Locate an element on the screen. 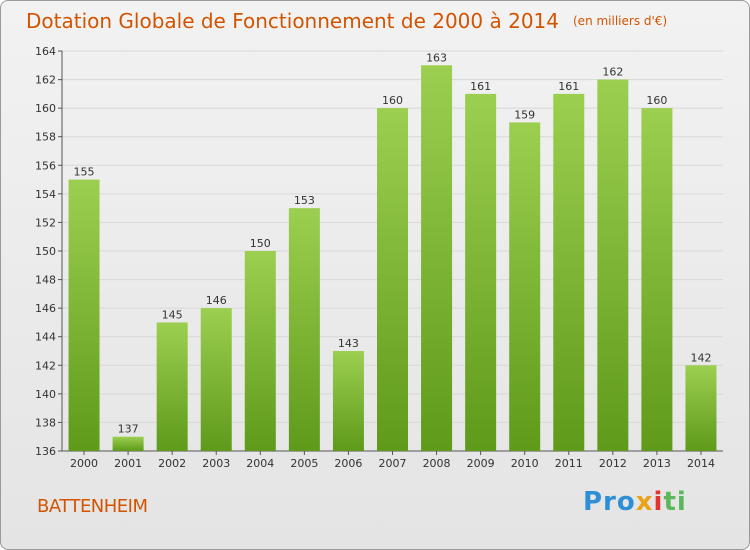 The height and width of the screenshot is (550, 750). bar-2013 is located at coordinates (657, 280).